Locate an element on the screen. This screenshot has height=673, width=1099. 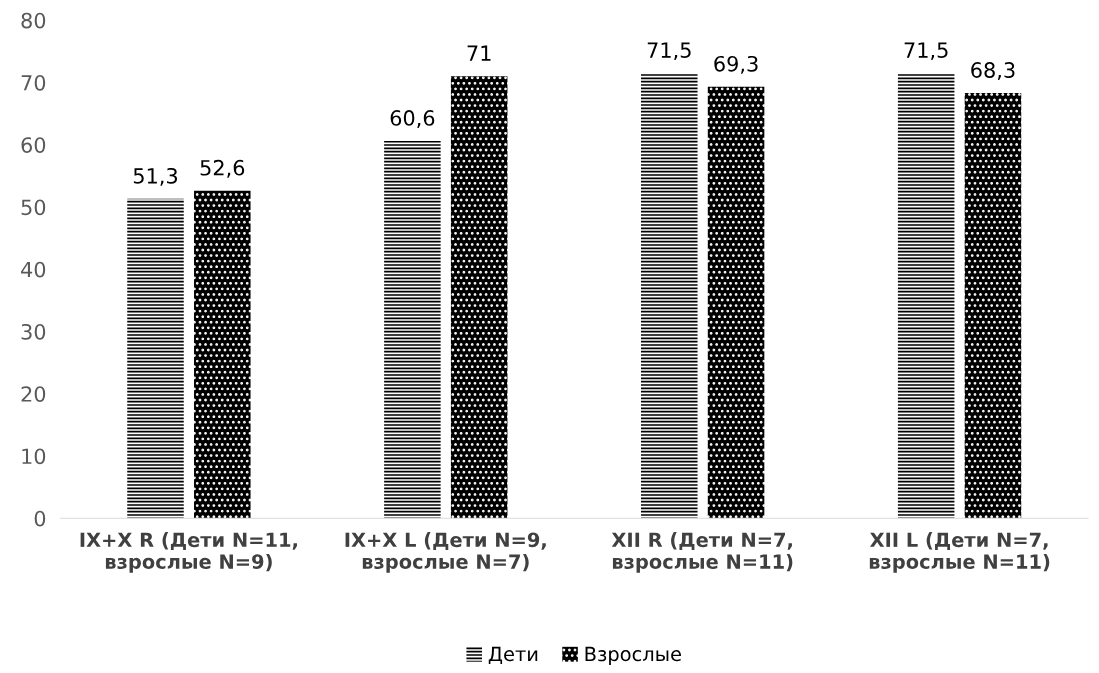
x-tick-label: IX+X R (Дети N=11, взрослые N=9) is located at coordinates (188, 552).